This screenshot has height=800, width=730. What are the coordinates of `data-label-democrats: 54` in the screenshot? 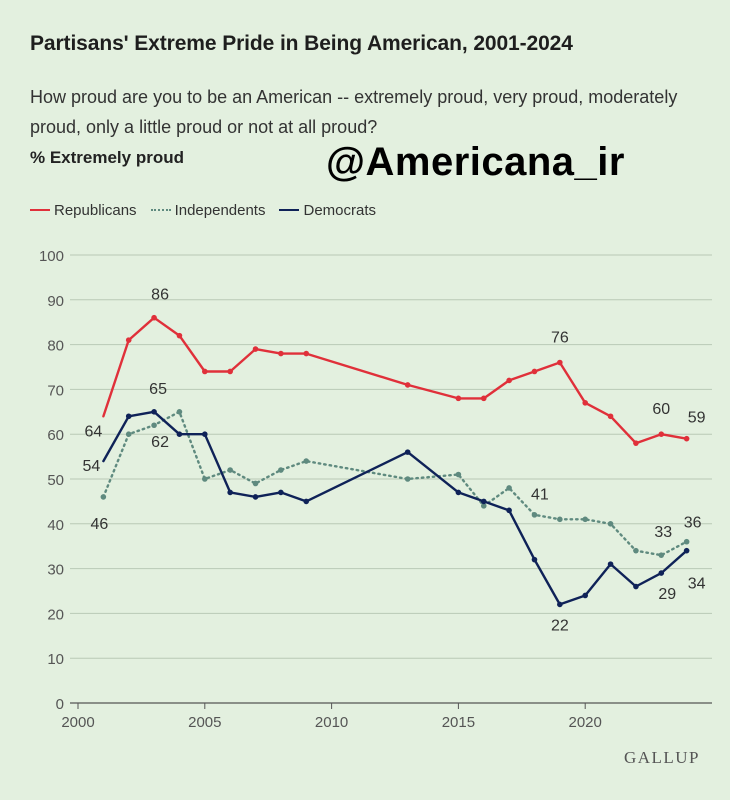 It's located at (91, 466).